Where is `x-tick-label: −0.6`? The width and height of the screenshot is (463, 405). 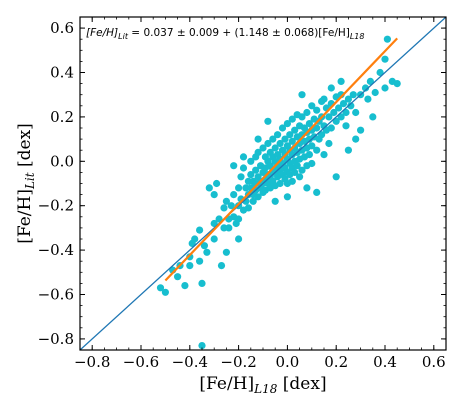 x-tick-label: −0.6 is located at coordinates (141, 362).